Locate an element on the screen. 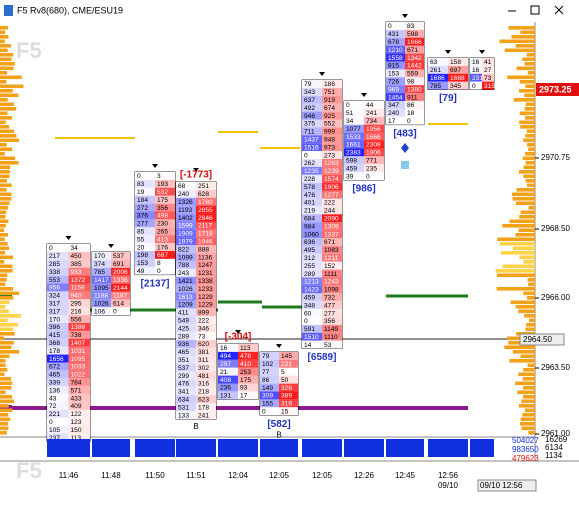 The image size is (579, 505). cell-value: 1111 is located at coordinates (331, 274).